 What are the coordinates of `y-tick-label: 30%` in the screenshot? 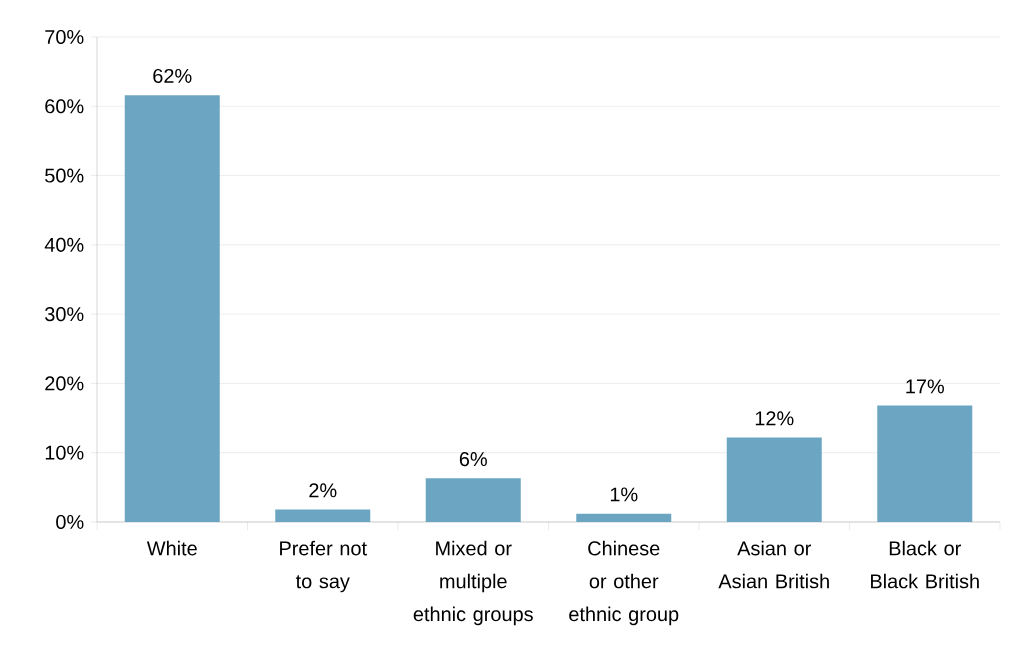 It's located at (64, 314).